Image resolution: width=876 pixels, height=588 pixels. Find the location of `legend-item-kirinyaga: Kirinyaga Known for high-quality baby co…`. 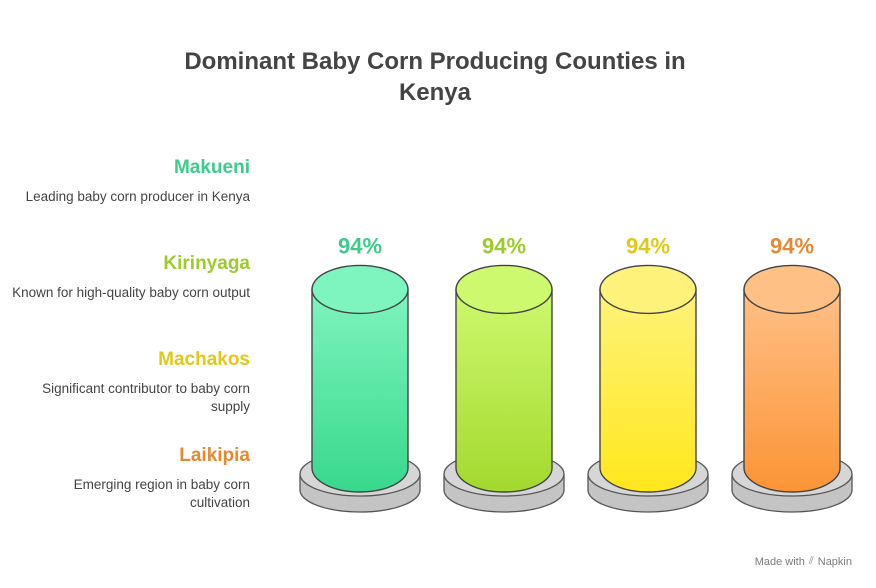

legend-item-kirinyaga: Kirinyaga Known for high-quality baby co… is located at coordinates (130, 277).